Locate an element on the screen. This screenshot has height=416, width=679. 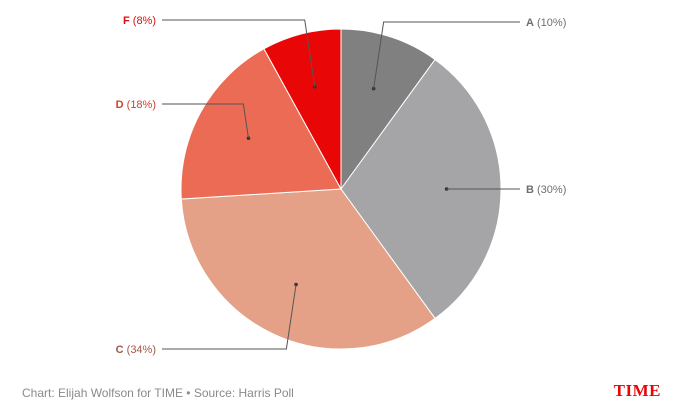
pie-slice-d is located at coordinates (261, 124).